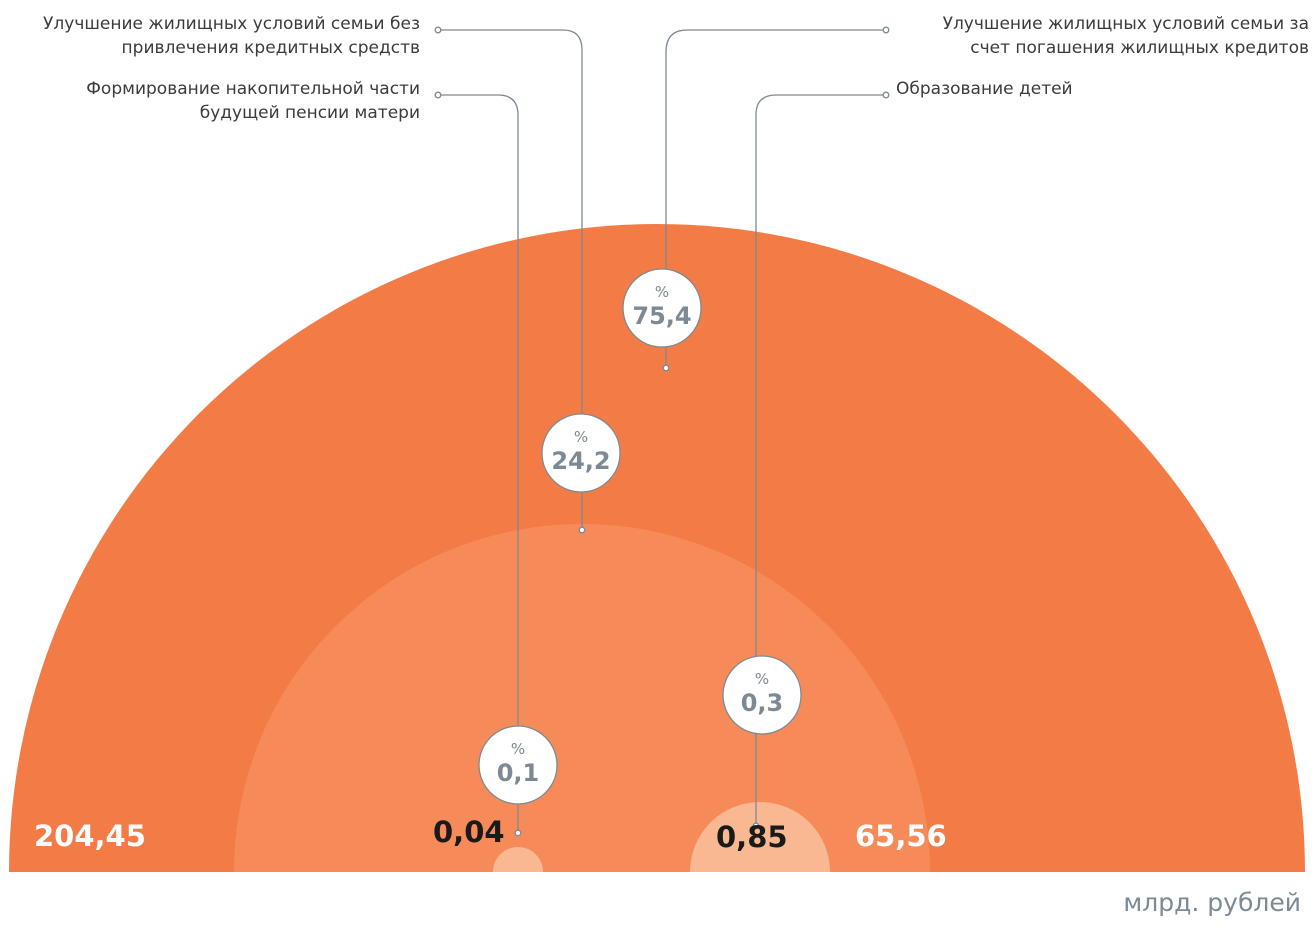  What do you see at coordinates (1212, 902) in the screenshot?
I see `unit-label: млрд. рублей` at bounding box center [1212, 902].